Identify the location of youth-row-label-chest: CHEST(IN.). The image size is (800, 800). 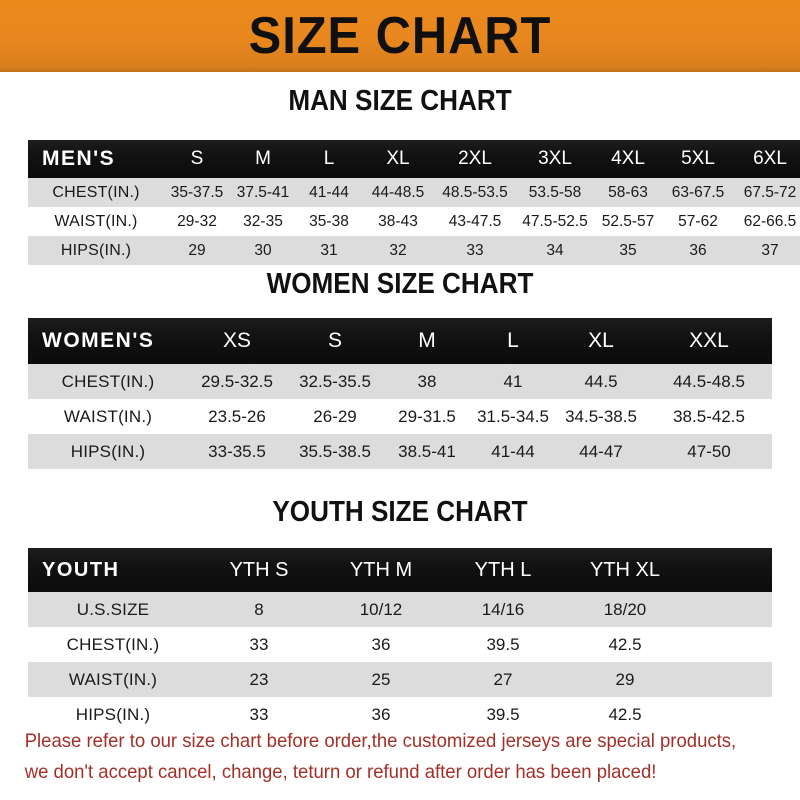
(113, 644).